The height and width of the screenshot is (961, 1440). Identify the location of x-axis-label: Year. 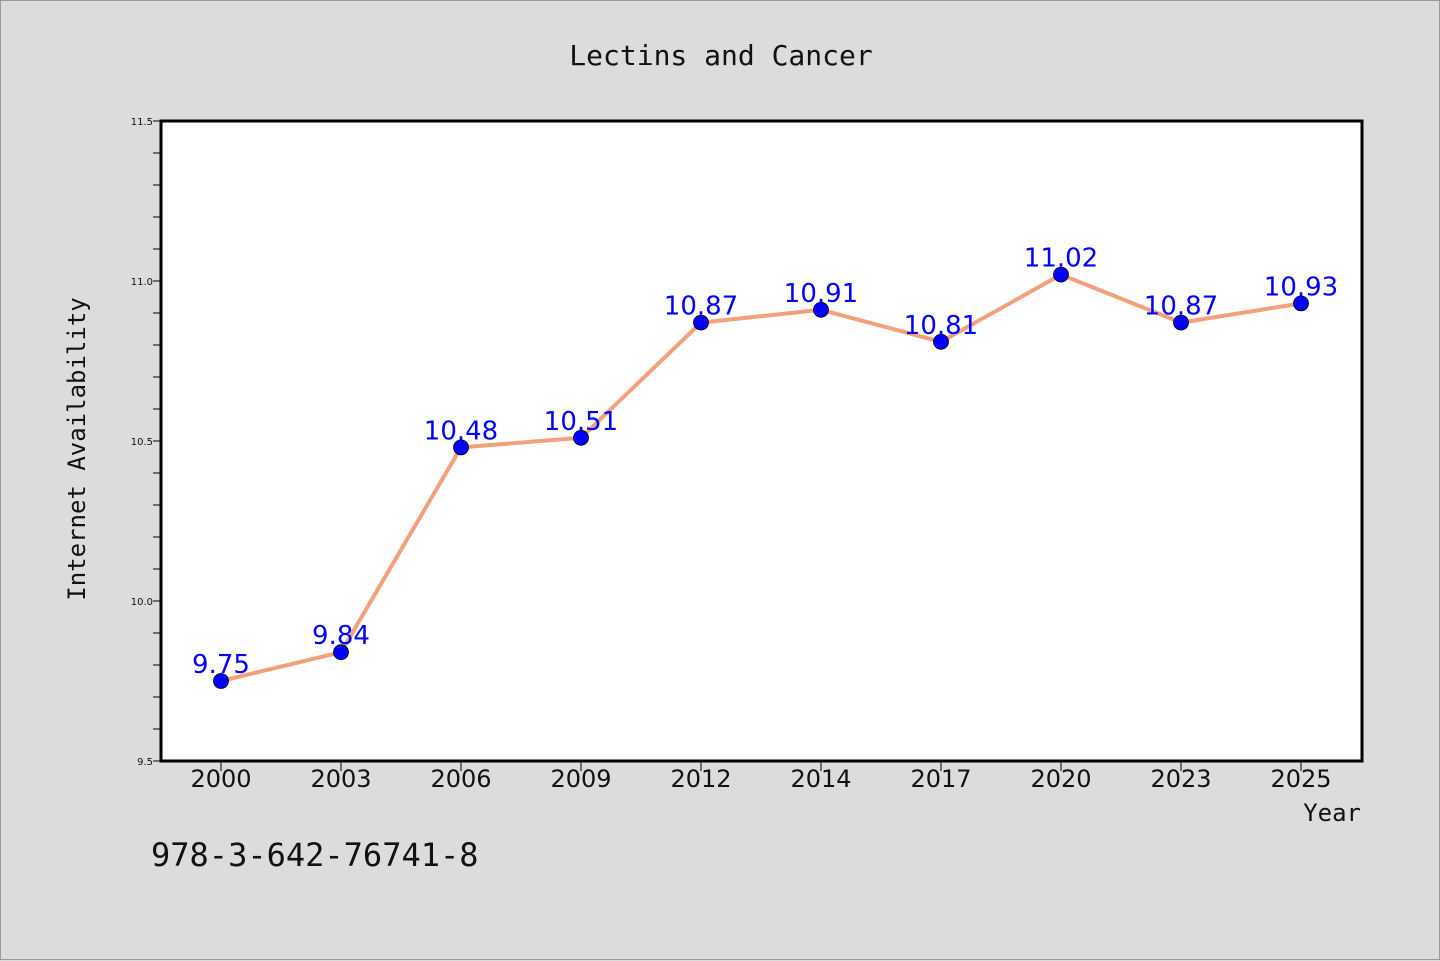
(1332, 813).